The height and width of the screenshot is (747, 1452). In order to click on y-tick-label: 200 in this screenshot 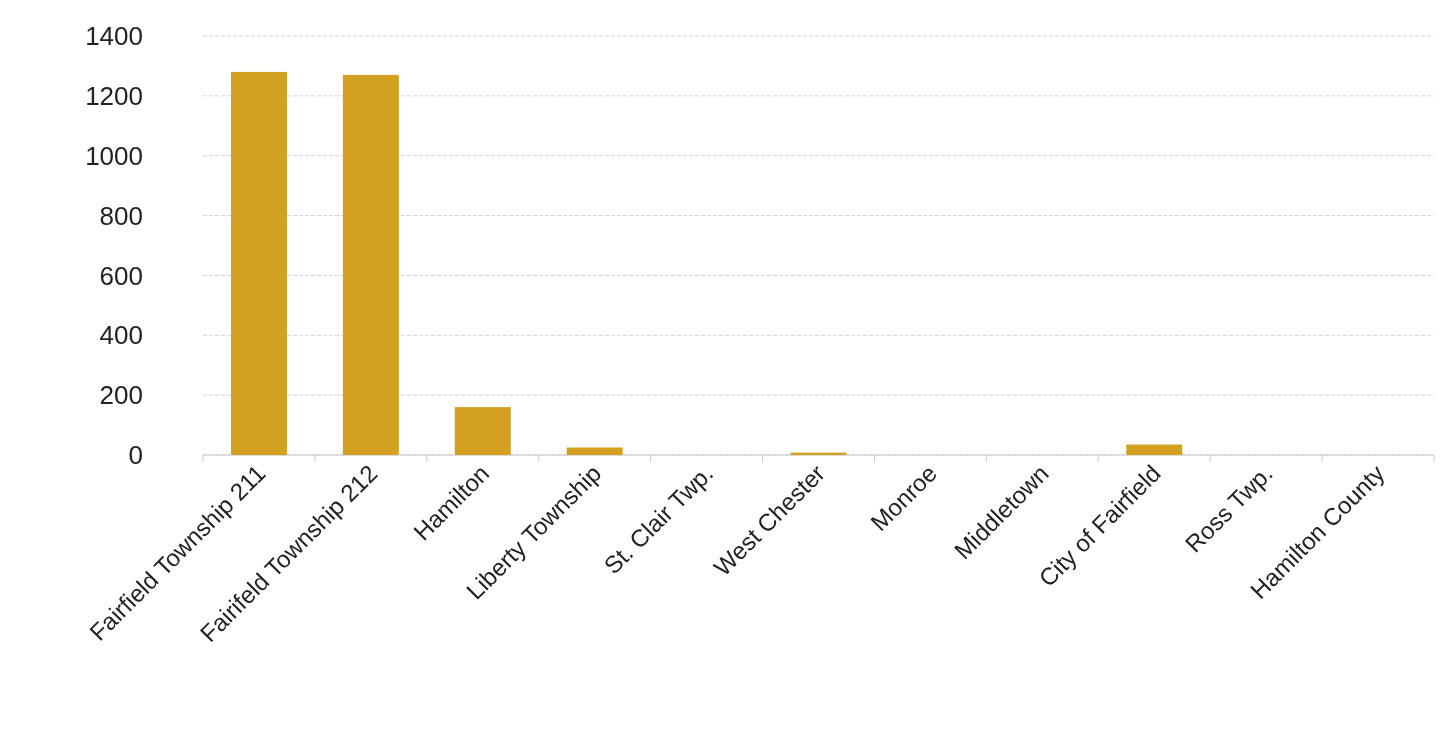, I will do `click(121, 395)`.